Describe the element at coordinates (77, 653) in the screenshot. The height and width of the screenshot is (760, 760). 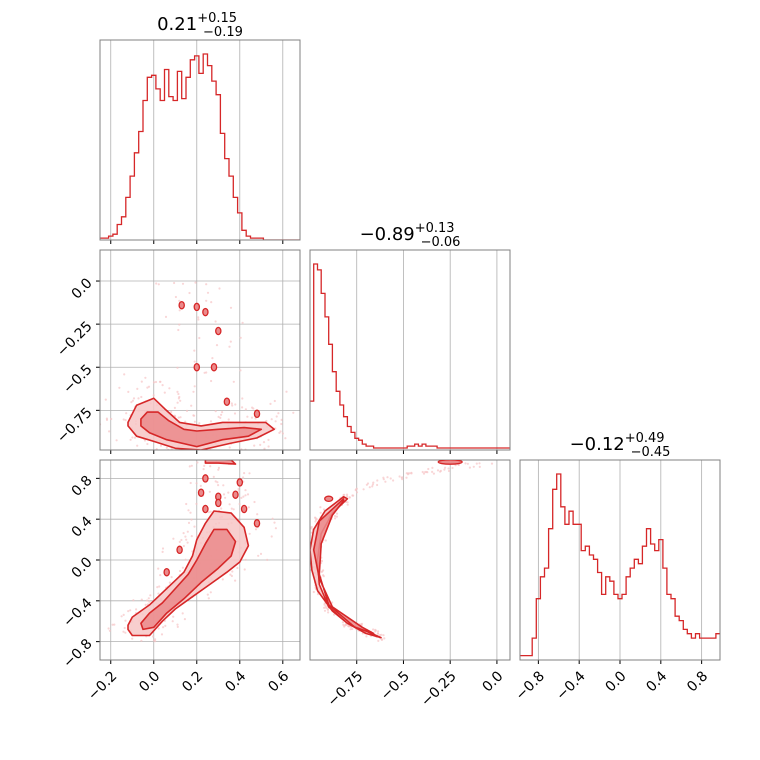
I see `y-tick-label: −0.8` at that location.